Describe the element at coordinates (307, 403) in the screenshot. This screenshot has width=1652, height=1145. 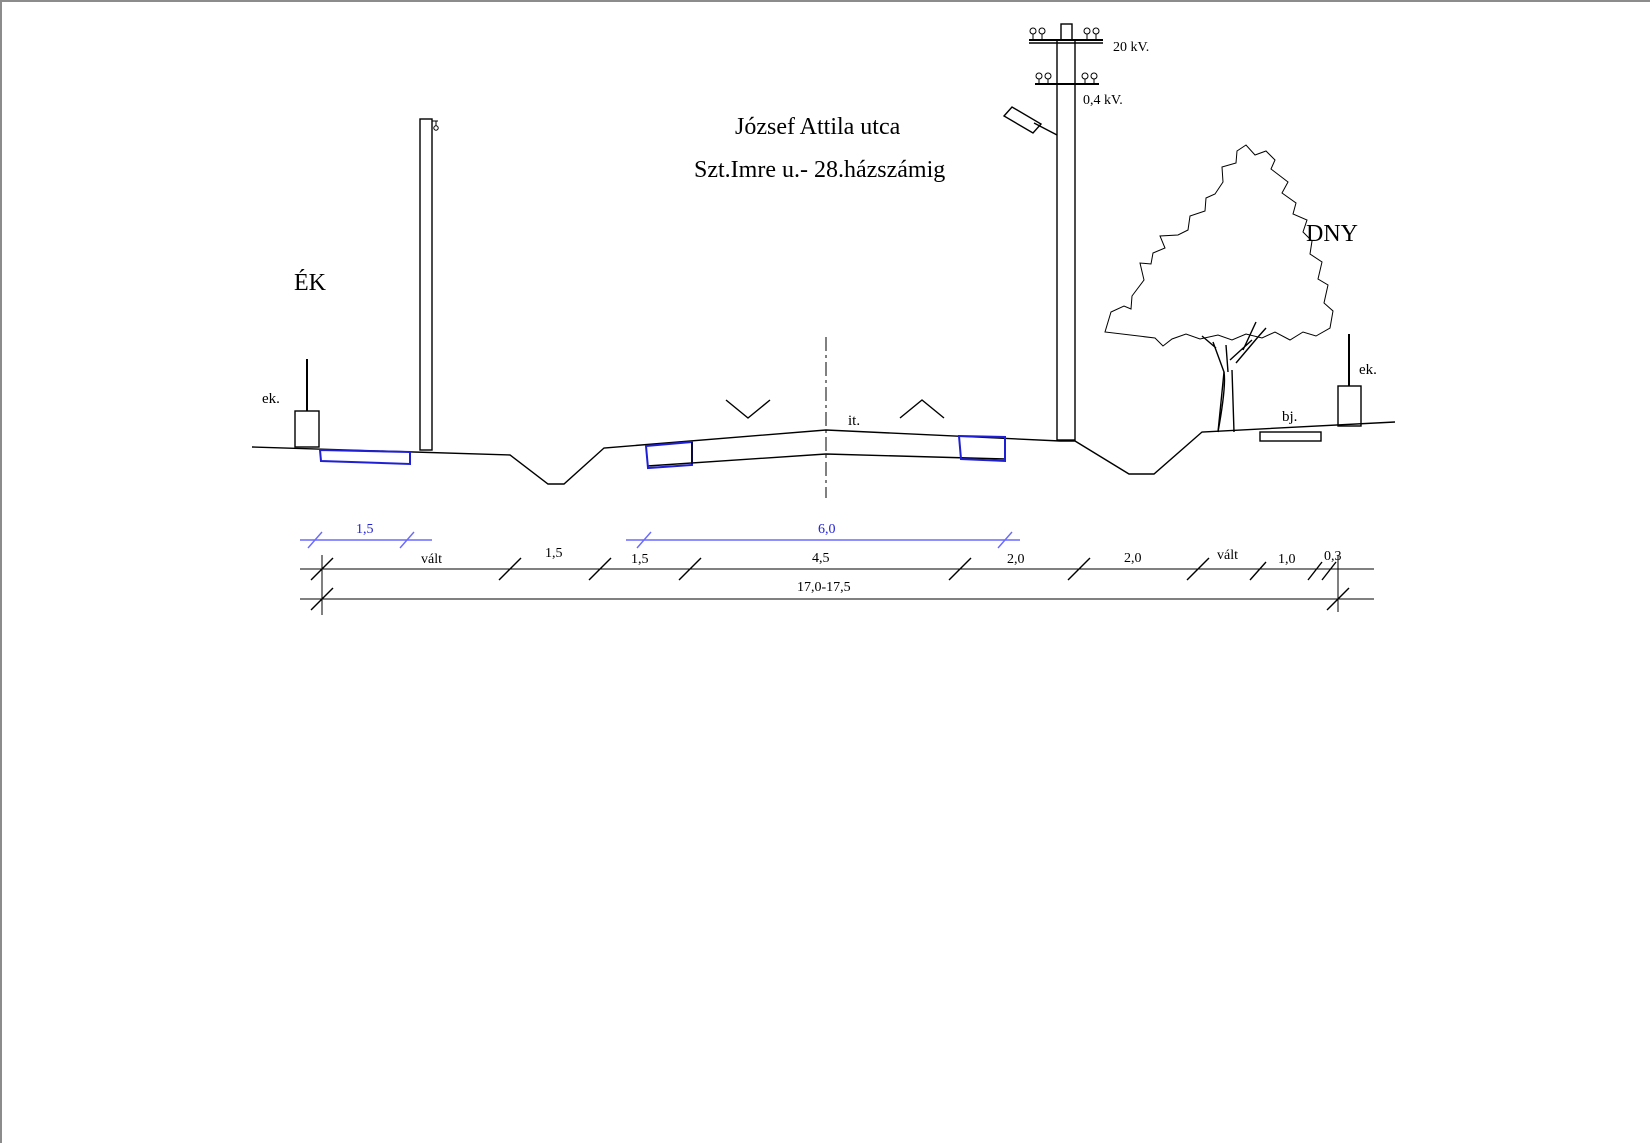
I see `left-utility-cabinet` at that location.